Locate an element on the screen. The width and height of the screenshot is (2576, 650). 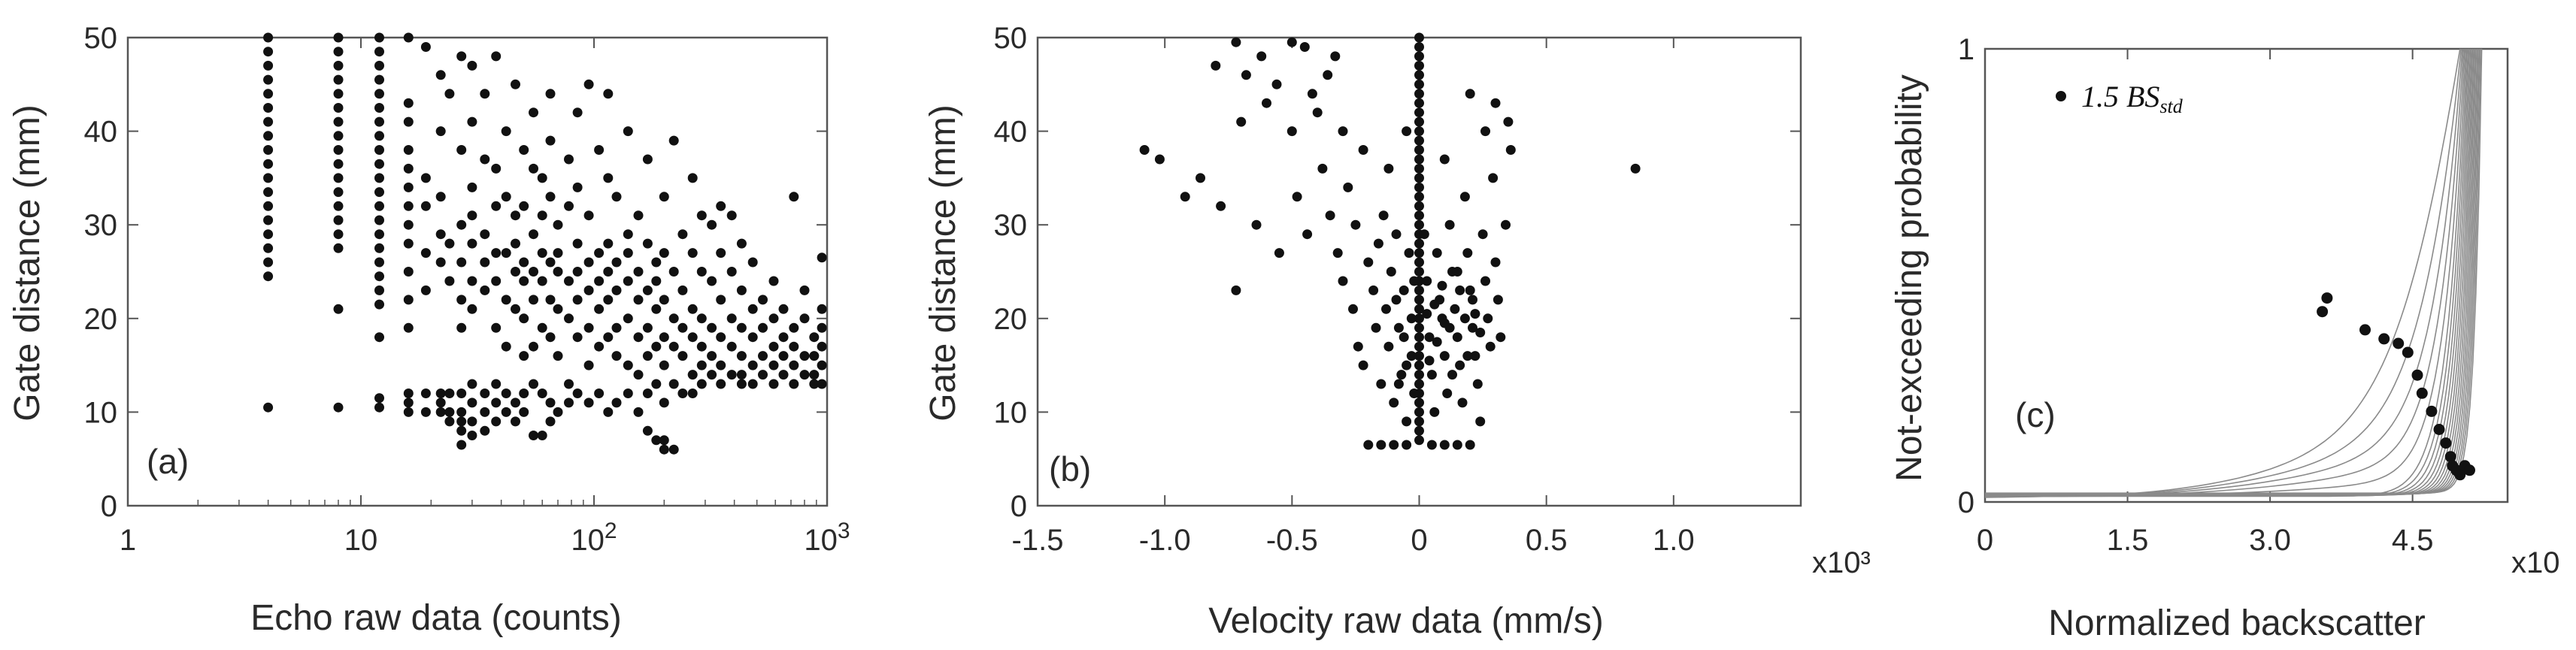
panel-b-ytick-label: 20 is located at coordinates (1011, 319).